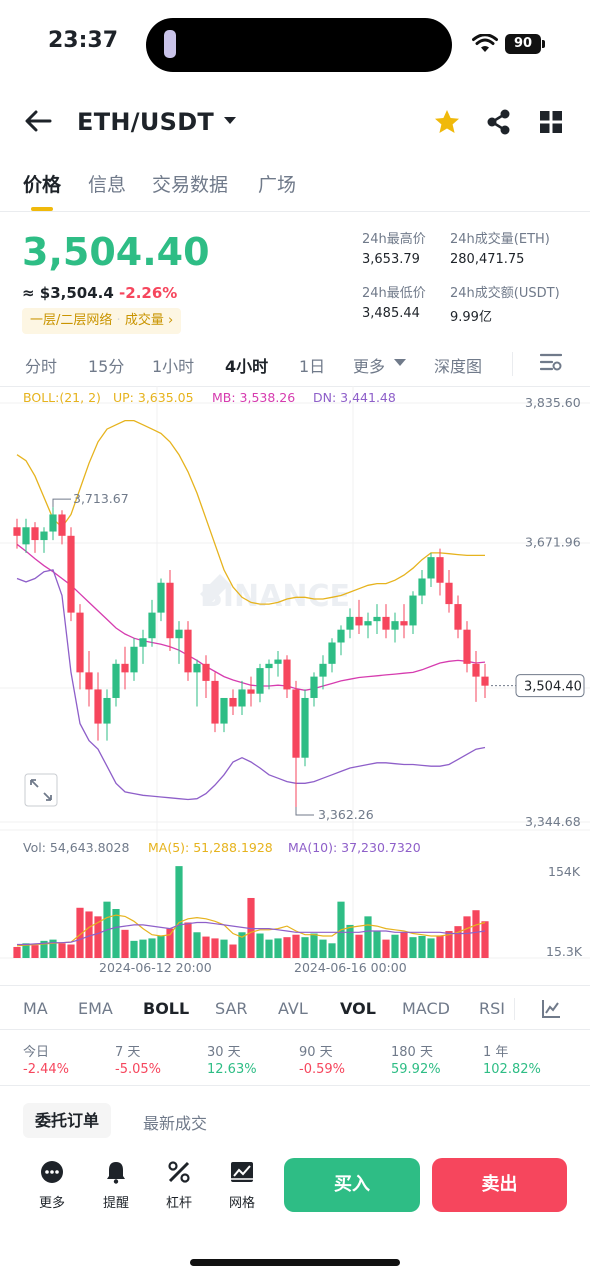 Image resolution: width=590 pixels, height=1278 pixels. I want to click on indicator-sar: SAR, so click(231, 1008).